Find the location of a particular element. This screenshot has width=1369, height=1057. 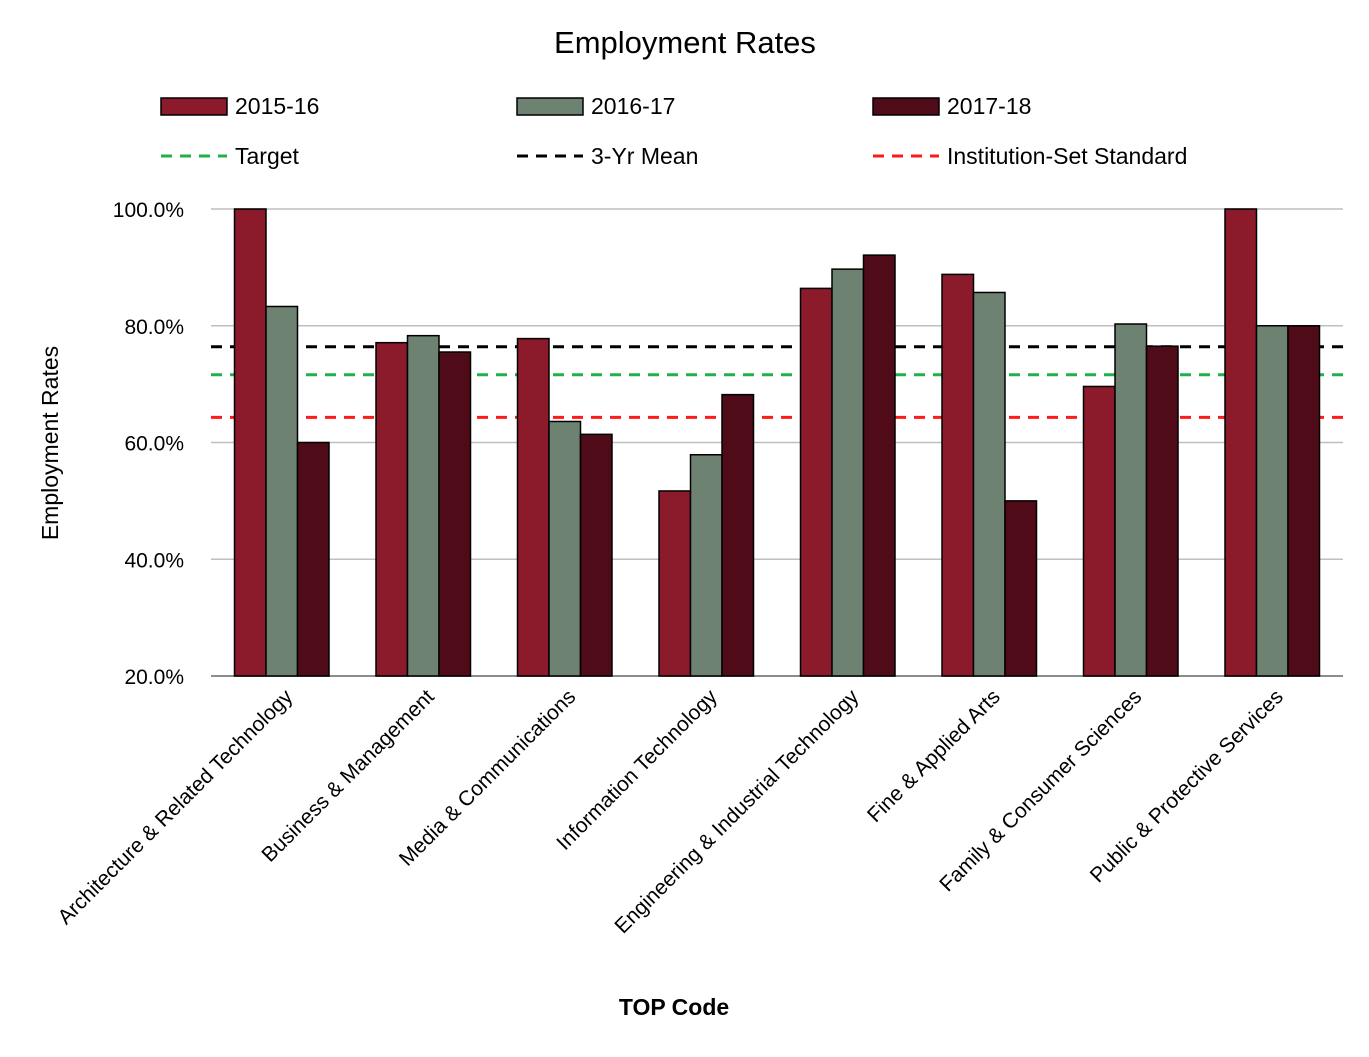

y-axis-ticks: 20.0% 40.0% 60.0% 80.0% 100.0% is located at coordinates (148, 444).